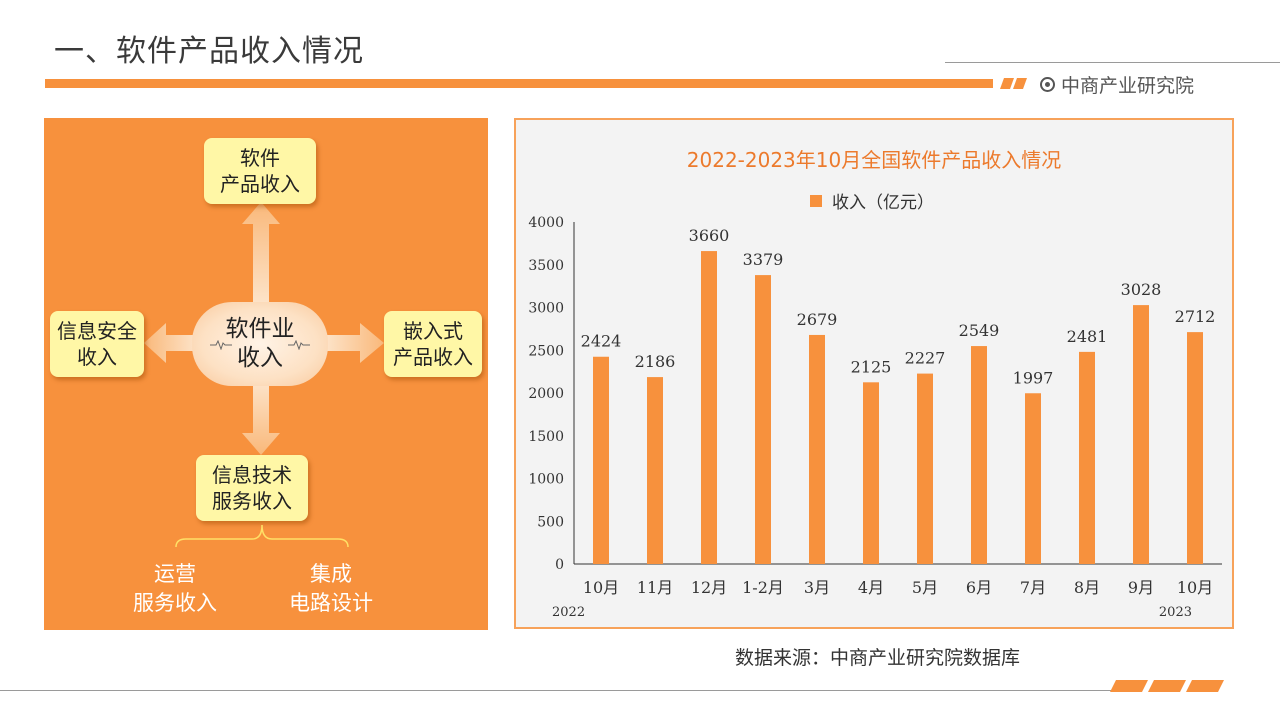 Image resolution: width=1280 pixels, height=720 pixels. Describe the element at coordinates (97, 331) in the screenshot. I see `node-left-line1: 信息安全` at that location.